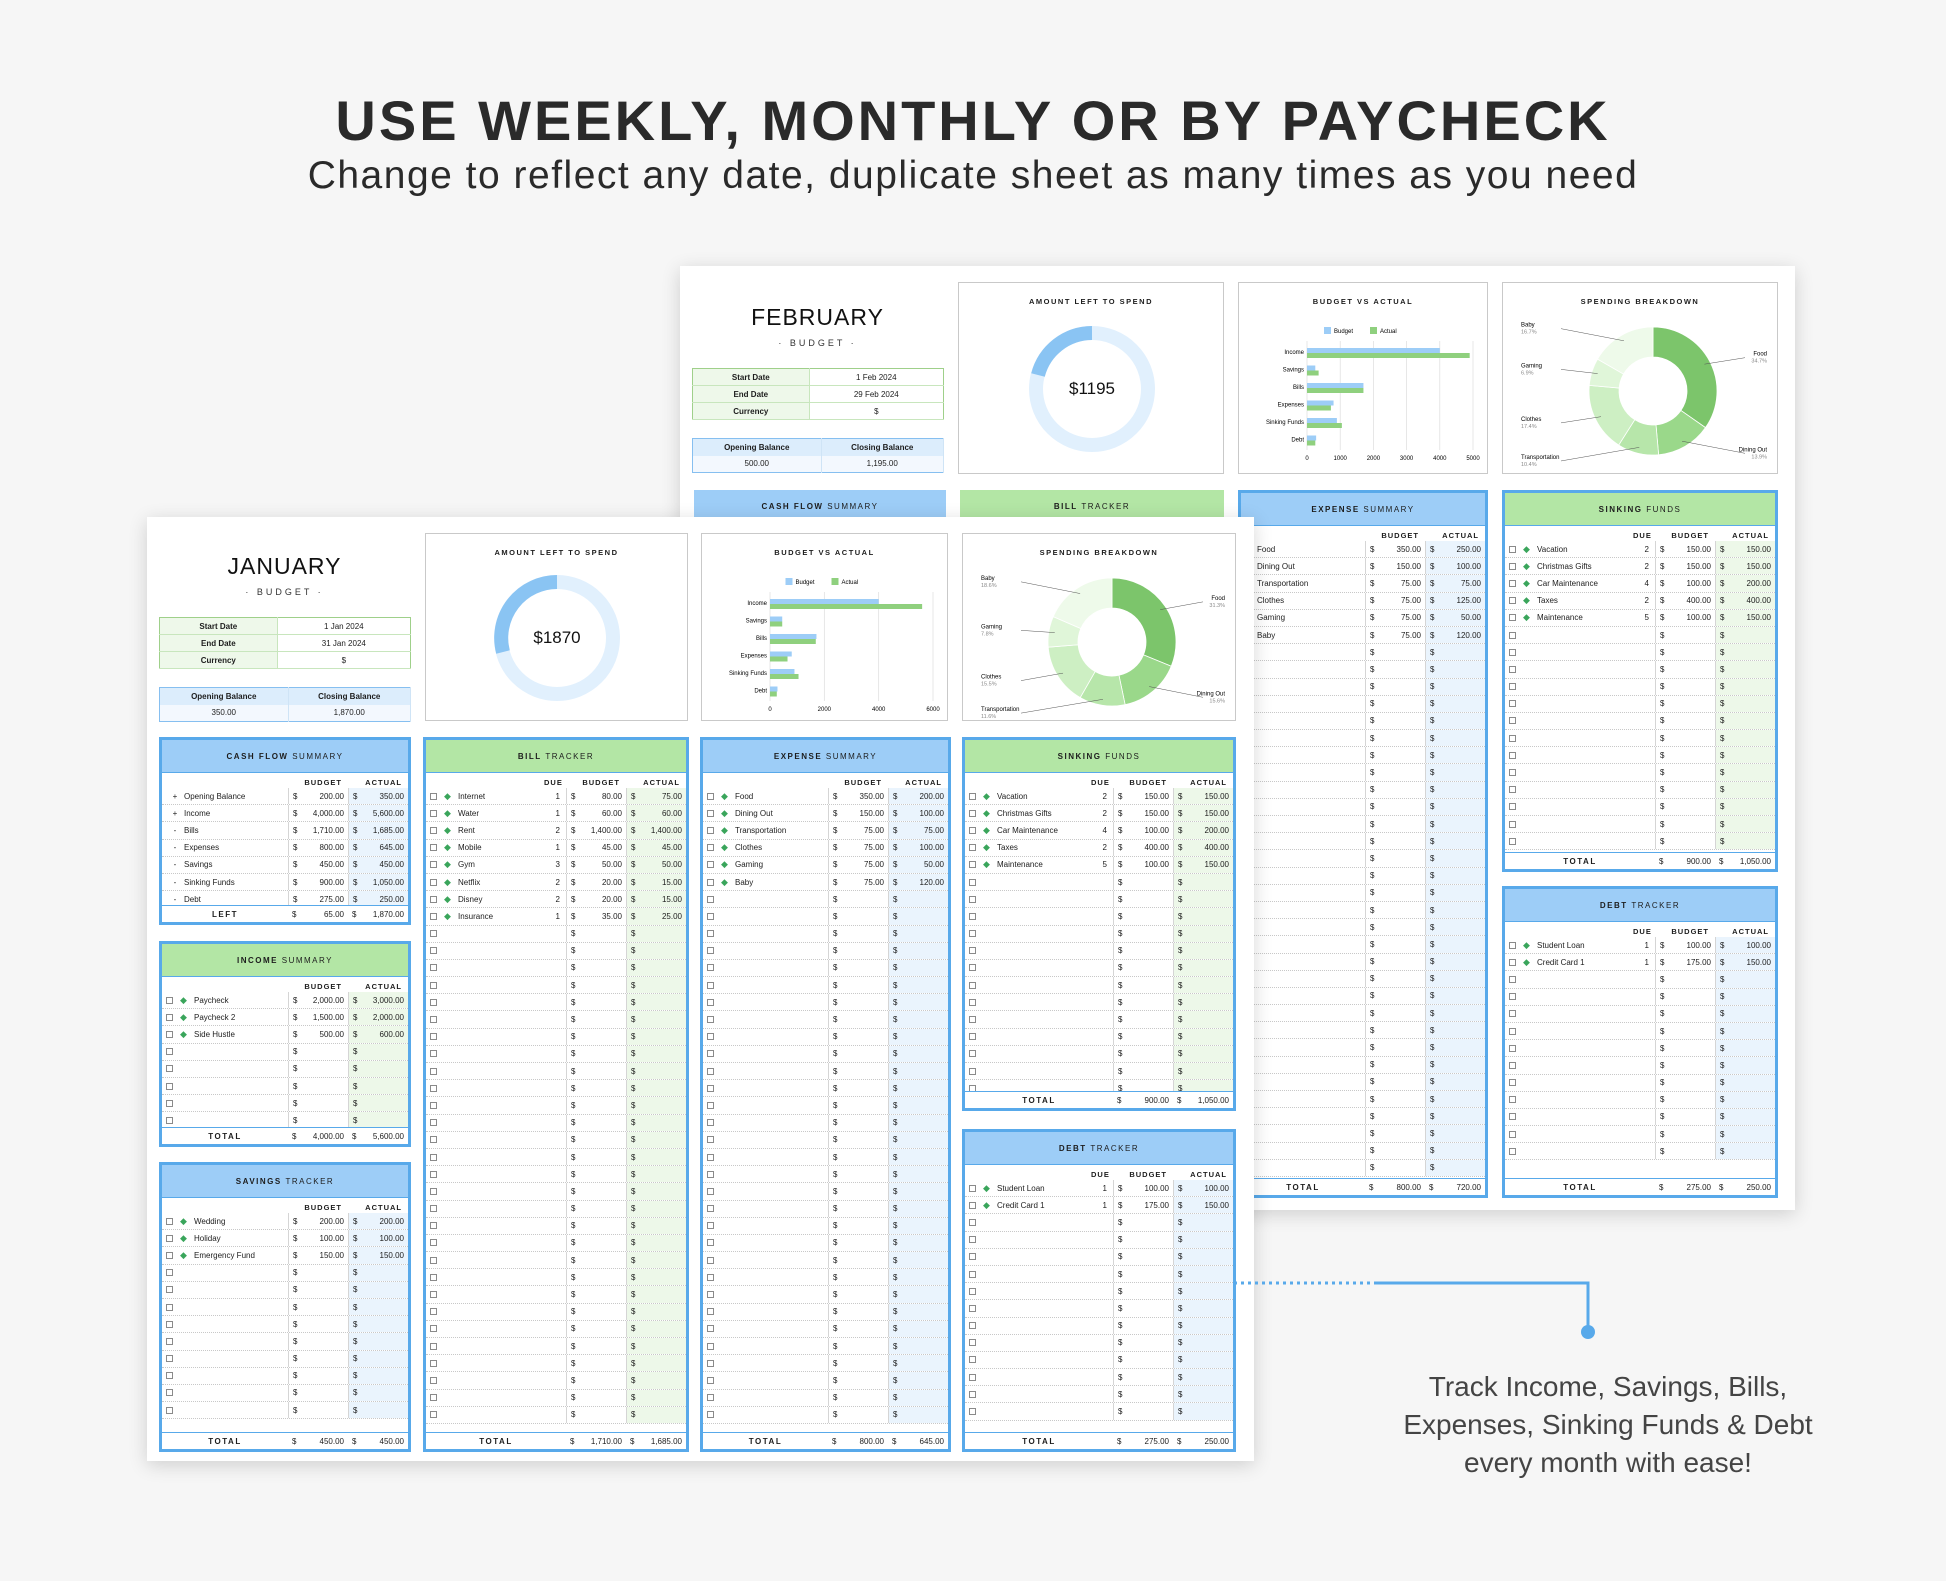 This screenshot has width=1946, height=1581. I want to click on due-cell: 2, so click(557, 882).